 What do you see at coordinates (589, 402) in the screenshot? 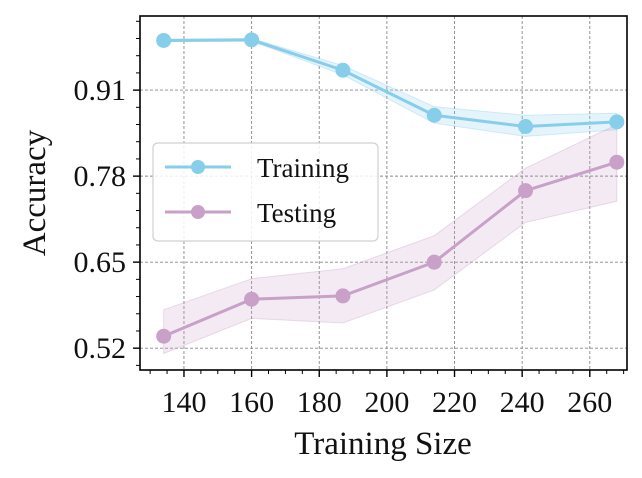
I see `x-tick-label-260: 260` at bounding box center [589, 402].